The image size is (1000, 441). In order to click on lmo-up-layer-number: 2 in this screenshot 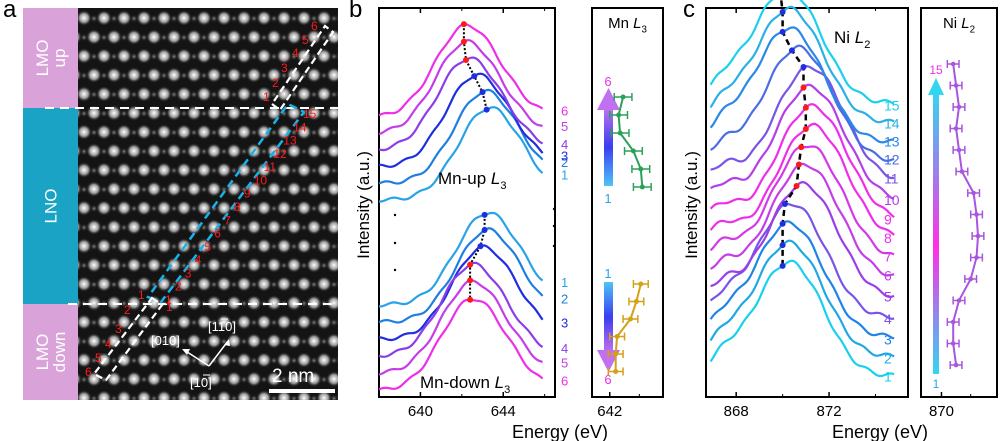, I will do `click(275, 83)`.